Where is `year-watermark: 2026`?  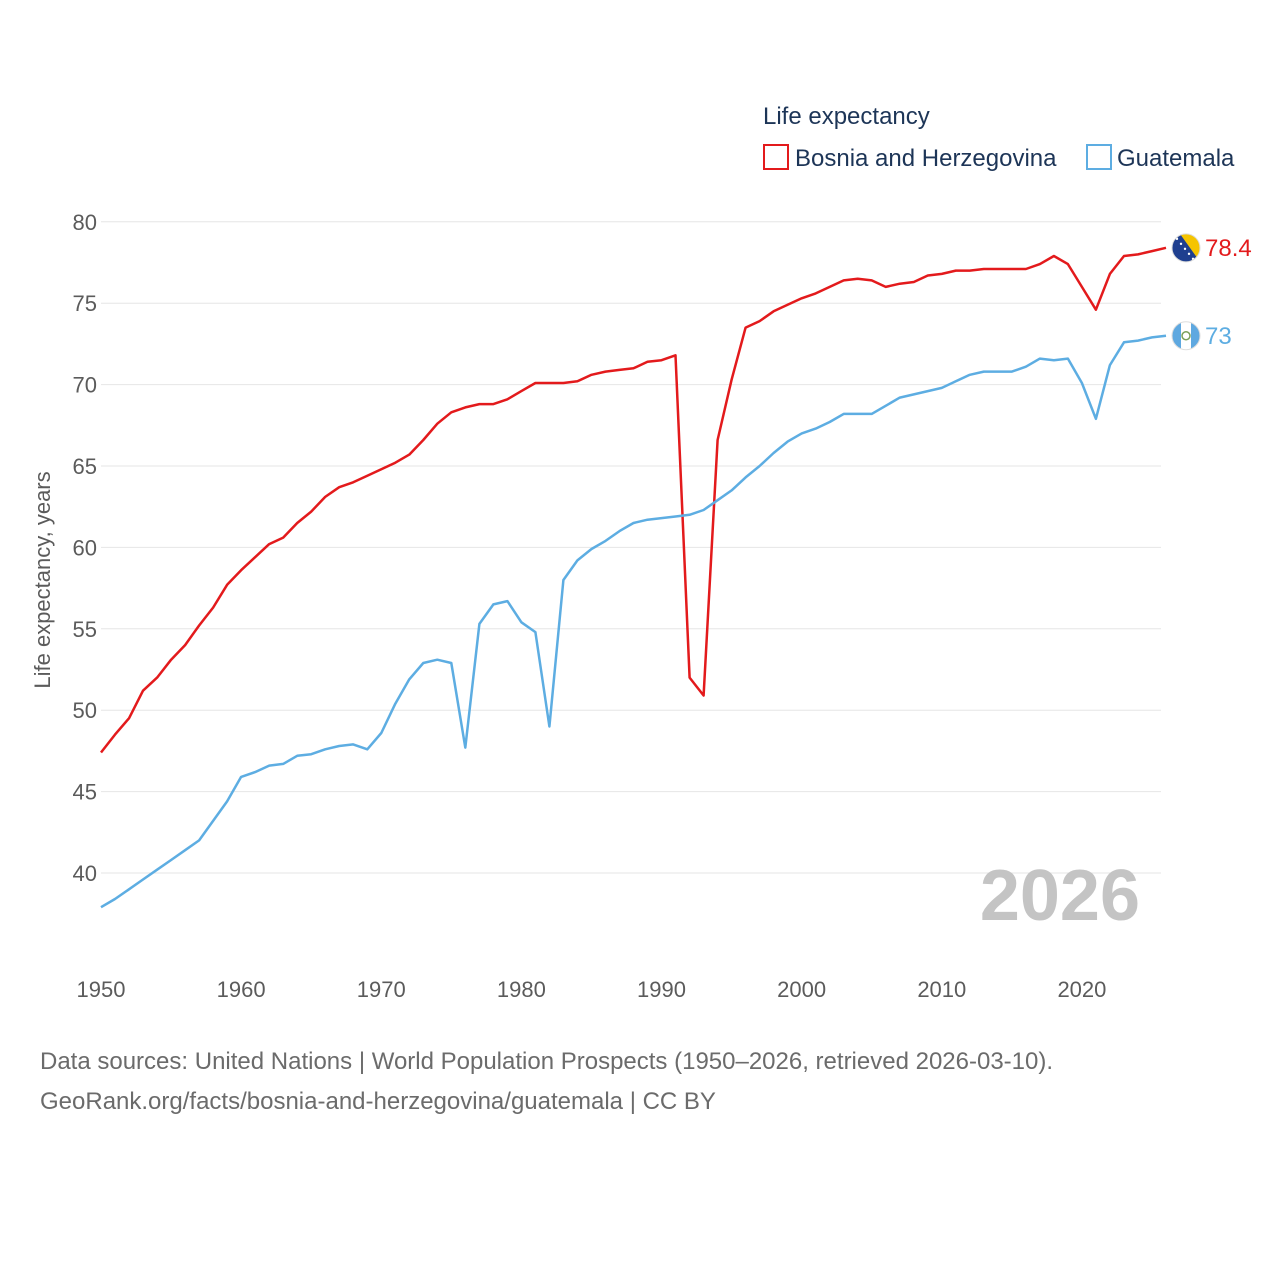 year-watermark: 2026 is located at coordinates (1060, 896).